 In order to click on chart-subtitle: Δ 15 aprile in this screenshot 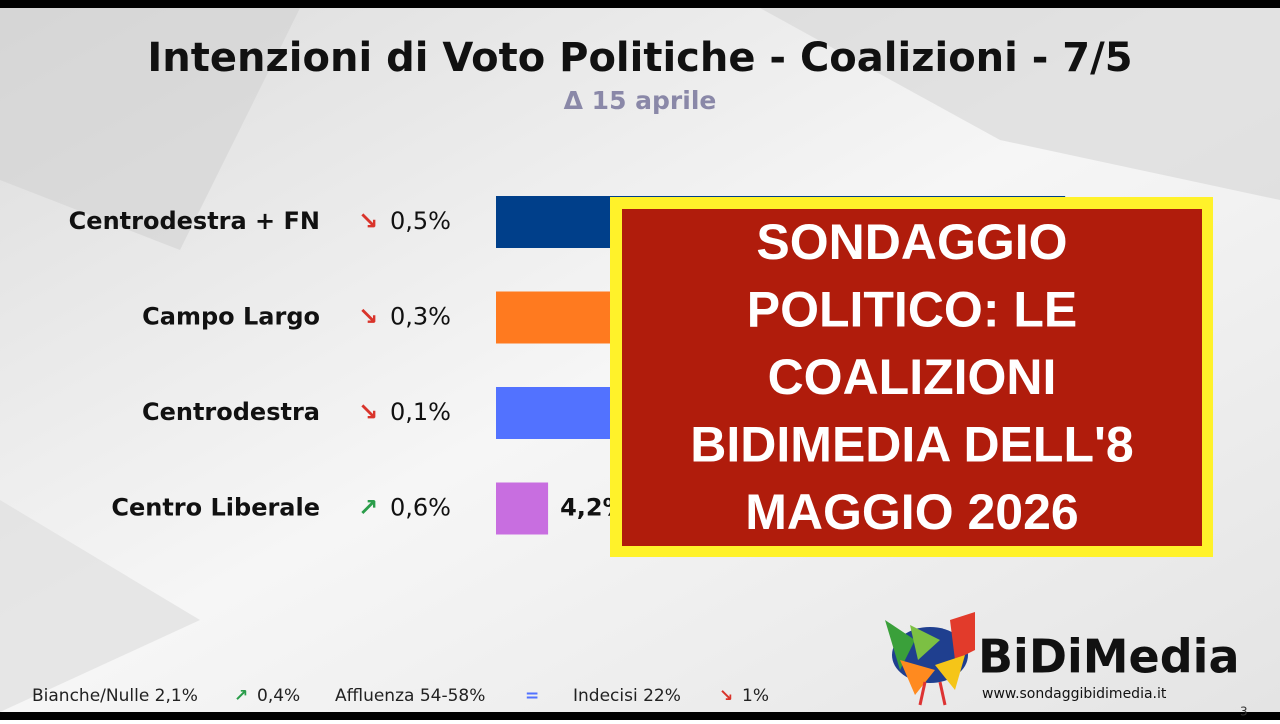, I will do `click(640, 100)`.